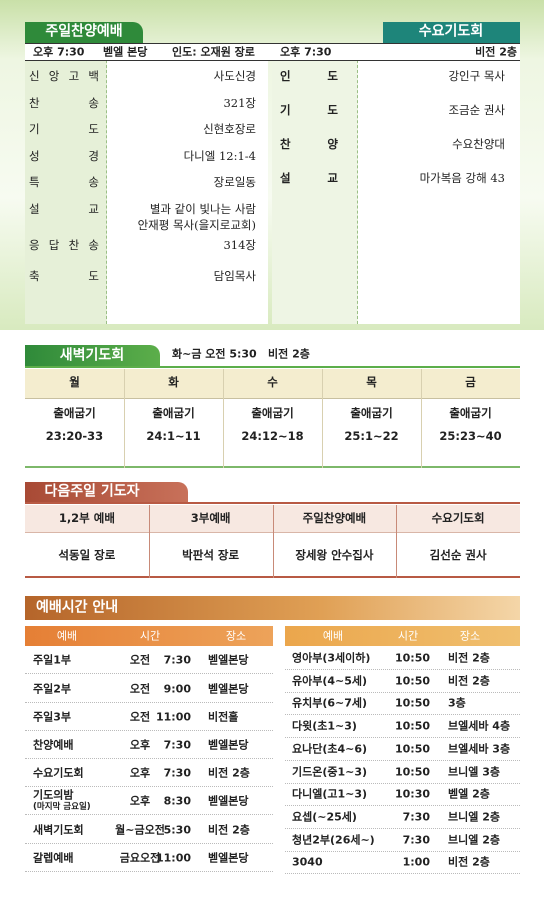  What do you see at coordinates (140, 660) in the screenshot?
I see `service-ampm: 오전` at bounding box center [140, 660].